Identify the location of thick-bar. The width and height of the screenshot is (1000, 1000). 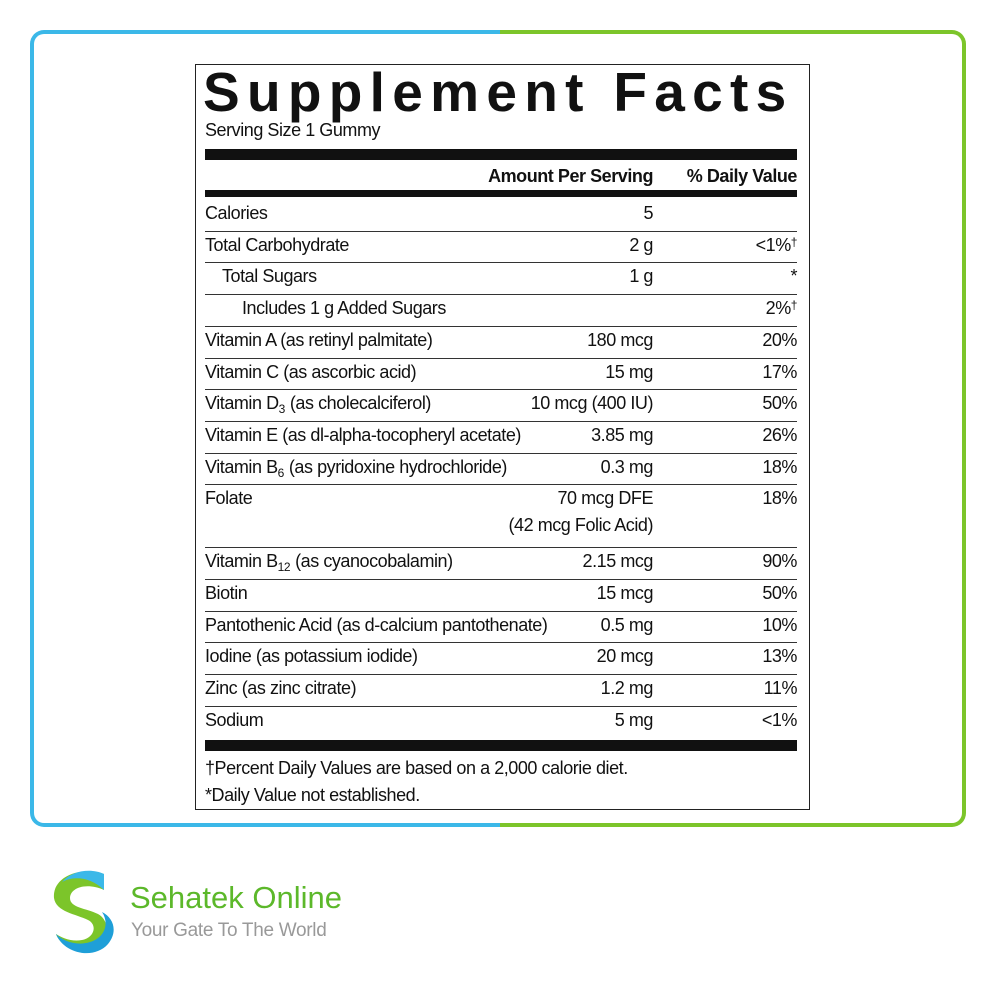
(501, 745).